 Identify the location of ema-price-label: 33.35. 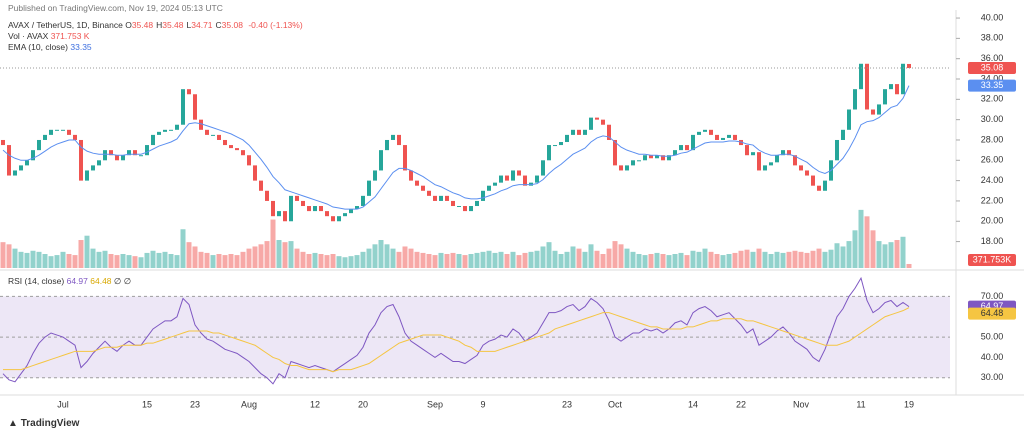
(992, 85).